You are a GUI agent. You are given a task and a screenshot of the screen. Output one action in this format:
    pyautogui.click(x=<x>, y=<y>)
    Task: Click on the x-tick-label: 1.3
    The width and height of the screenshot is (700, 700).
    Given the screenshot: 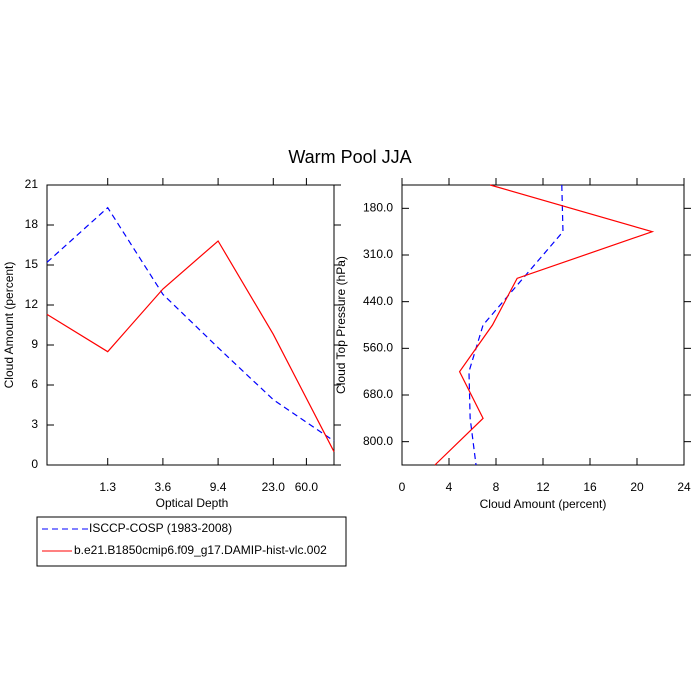 What is the action you would take?
    pyautogui.click(x=107, y=487)
    